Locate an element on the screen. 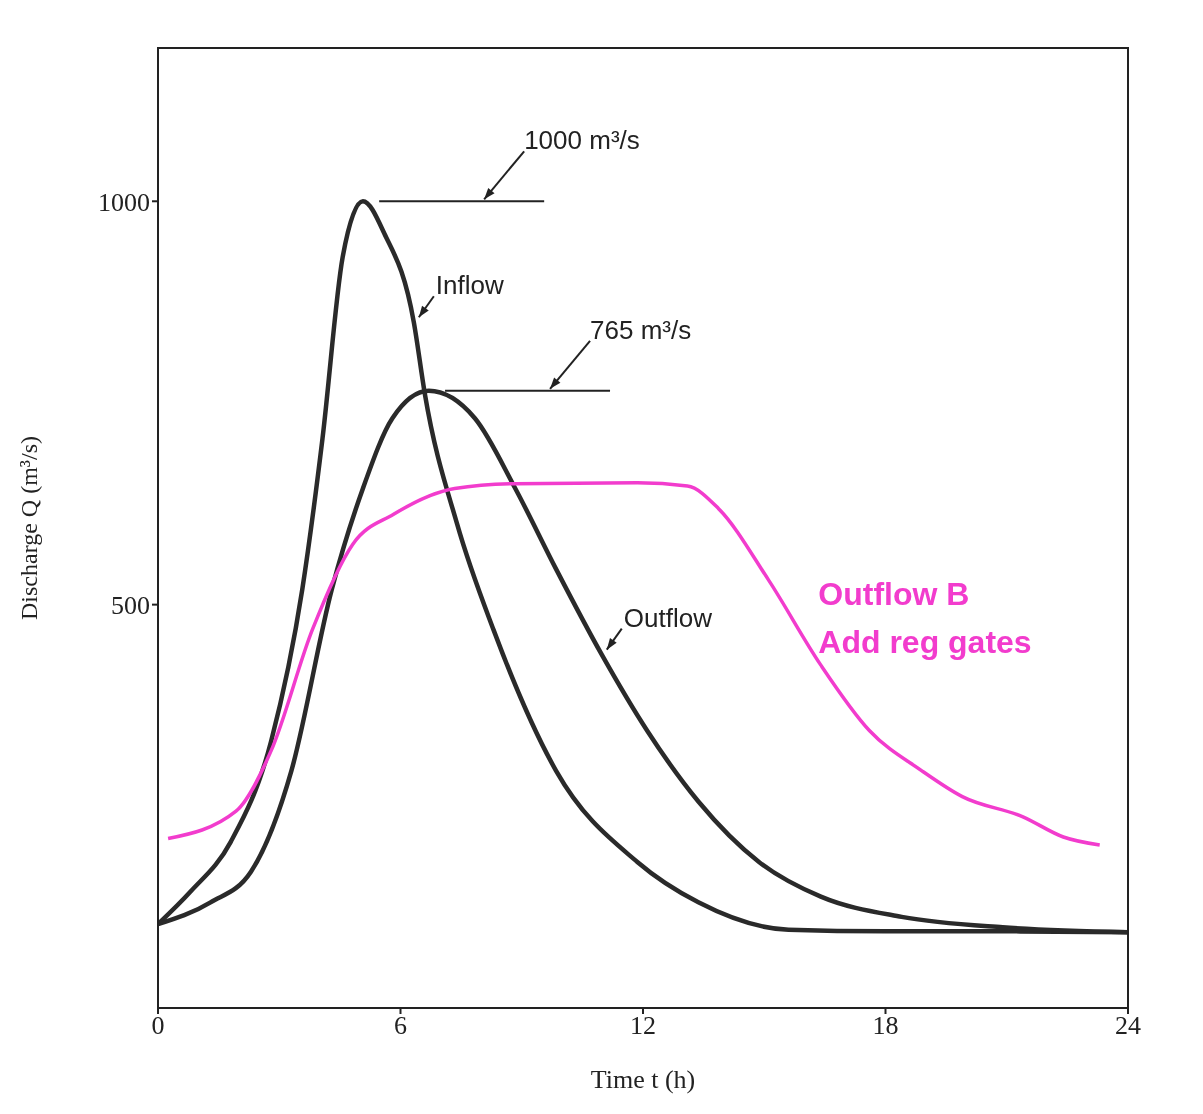  series-label: Outflow is located at coordinates (668, 617).